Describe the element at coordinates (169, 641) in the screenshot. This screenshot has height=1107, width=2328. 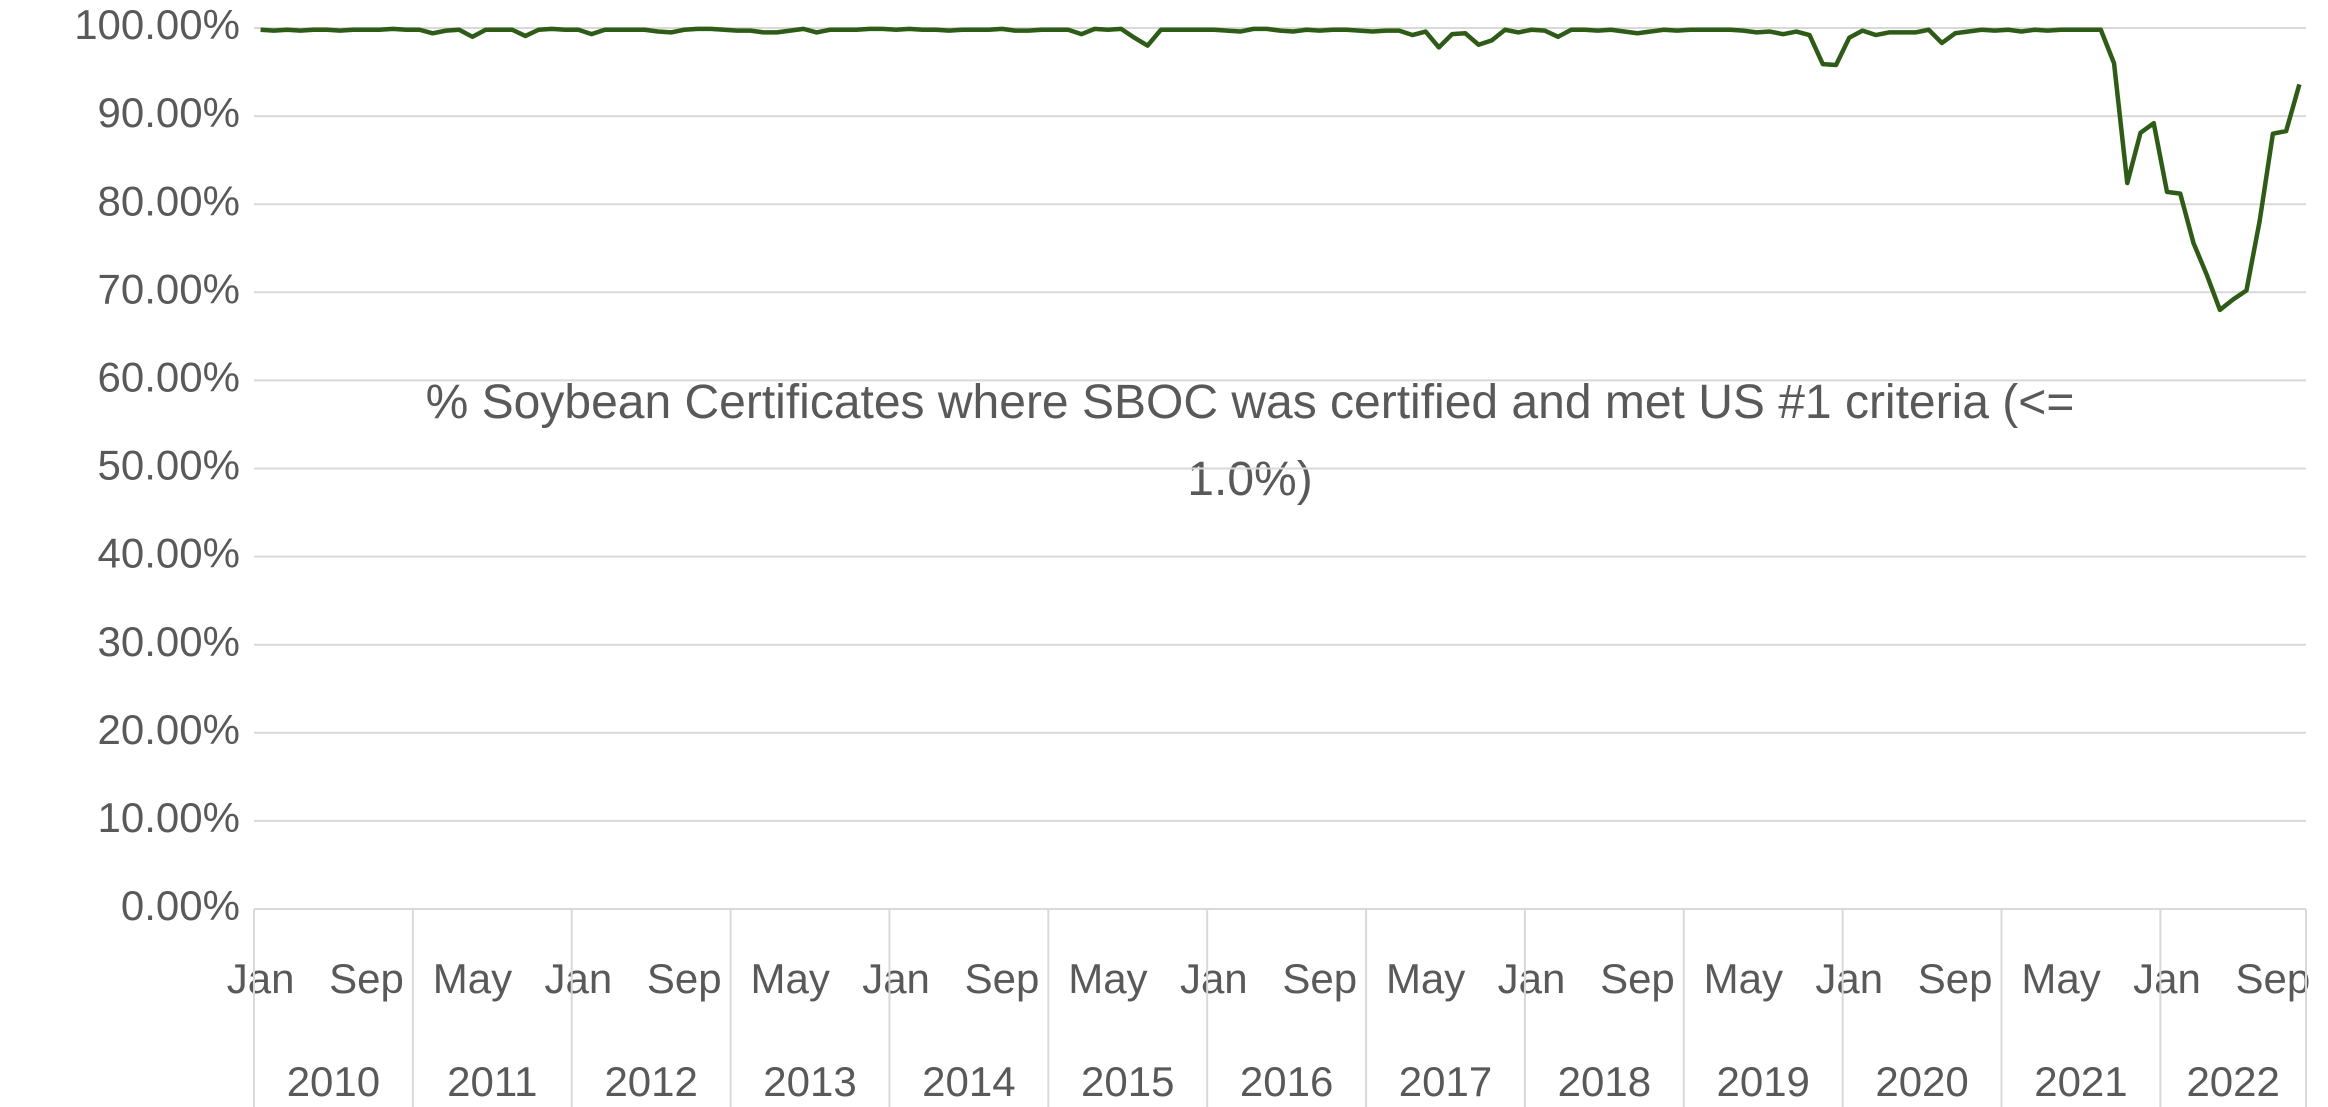
I see `y-tick-label: 30.00%` at that location.